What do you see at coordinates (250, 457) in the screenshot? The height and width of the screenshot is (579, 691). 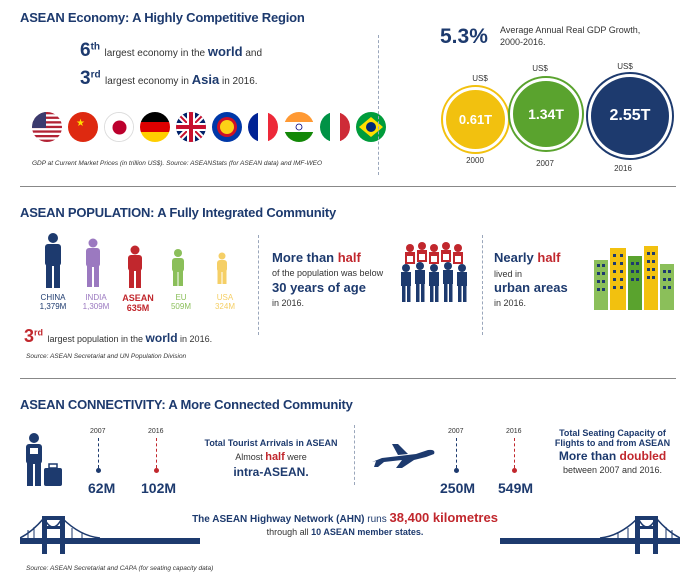 I see `tourist-line2-pre: Almost` at bounding box center [250, 457].